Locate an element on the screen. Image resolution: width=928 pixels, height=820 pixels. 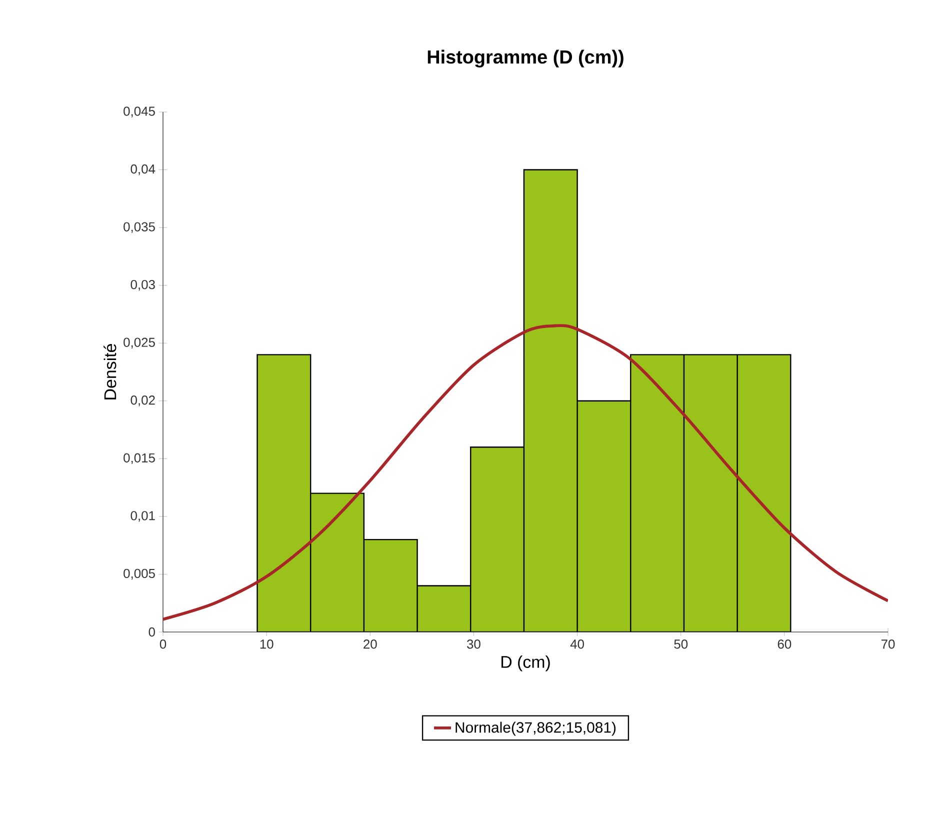
y-tick-label: 0,03 is located at coordinates (142, 285).